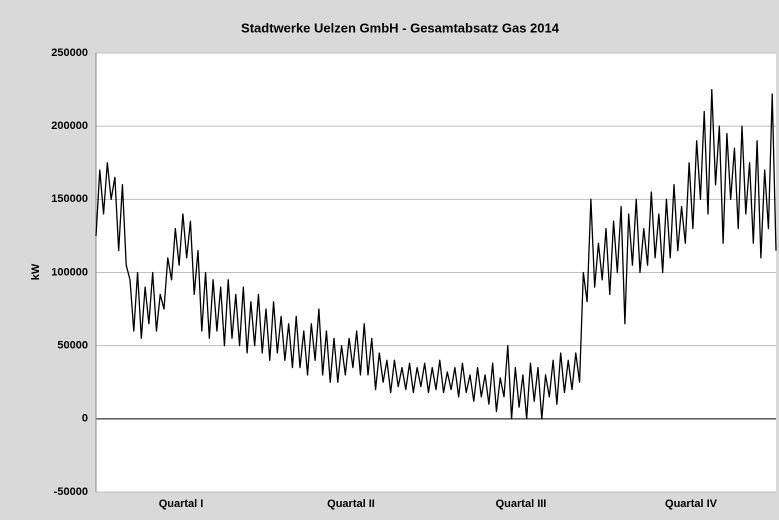 Image resolution: width=779 pixels, height=525 pixels. Describe the element at coordinates (72, 346) in the screenshot. I see `y-tick-label: 50000` at that location.